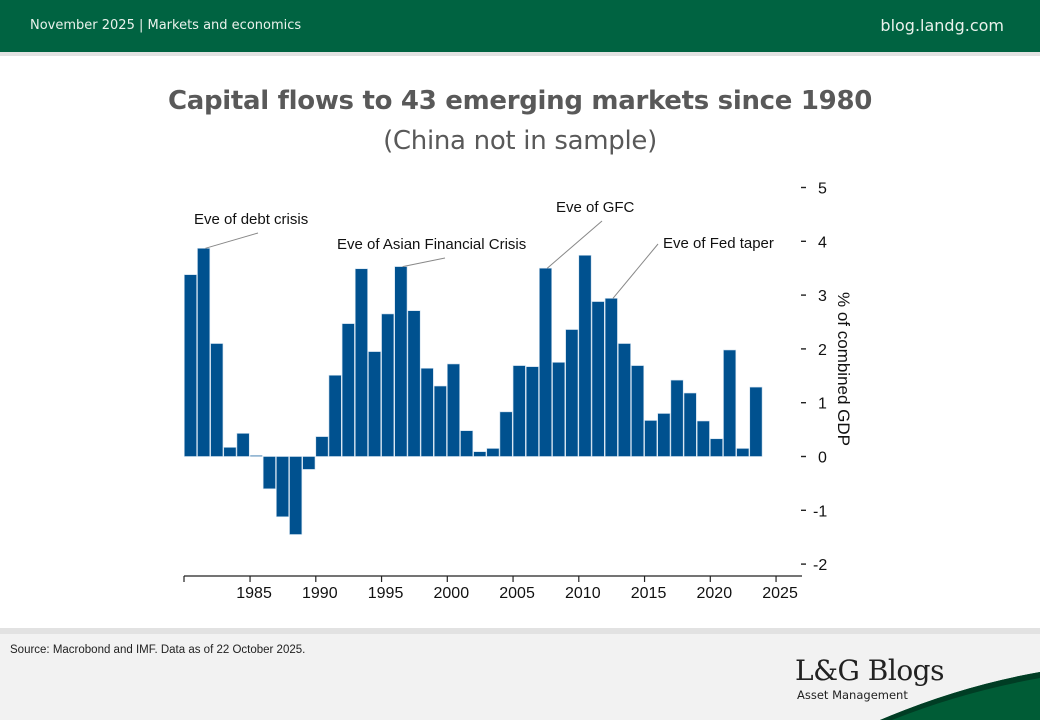 The image size is (1040, 720). Describe the element at coordinates (664, 435) in the screenshot. I see `bar-2016` at that location.